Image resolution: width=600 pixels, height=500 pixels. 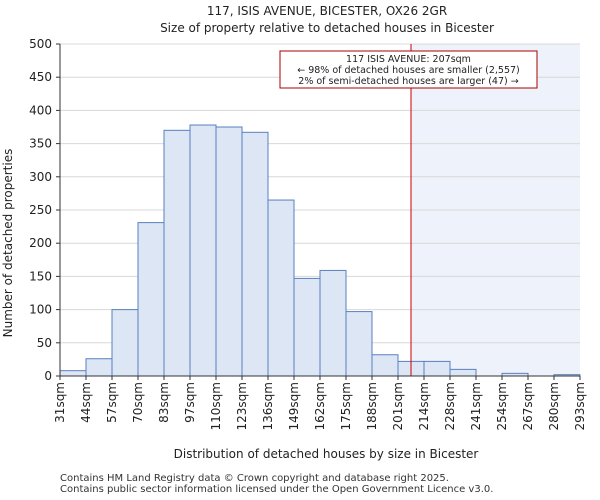 What do you see at coordinates (327, 11) in the screenshot?
I see `chart-title: 117, ISIS AVENUE, BICESTER, OX26 2GR` at bounding box center [327, 11].